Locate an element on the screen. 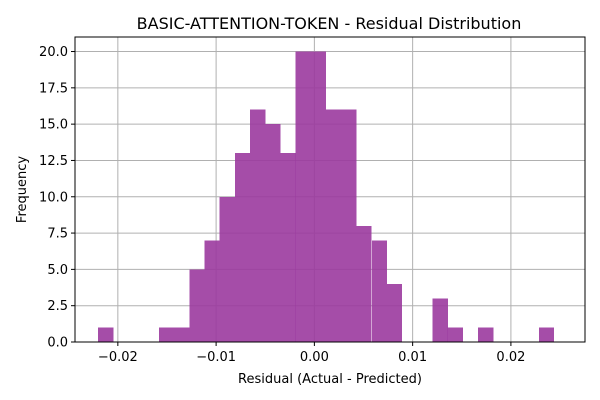 This screenshot has width=600, height=400. y-tick-label-3: 7.5 is located at coordinates (57, 234).